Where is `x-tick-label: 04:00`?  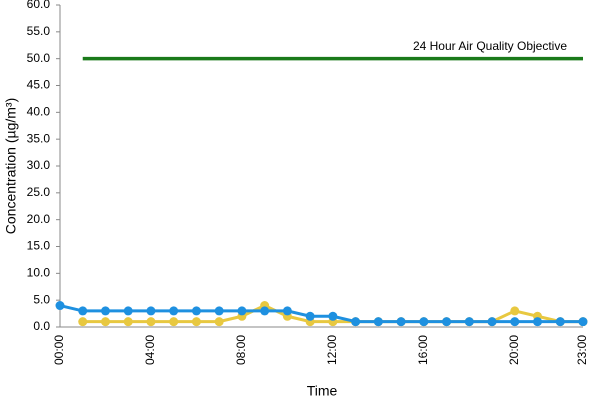 x-tick-label: 04:00 is located at coordinates (150, 350).